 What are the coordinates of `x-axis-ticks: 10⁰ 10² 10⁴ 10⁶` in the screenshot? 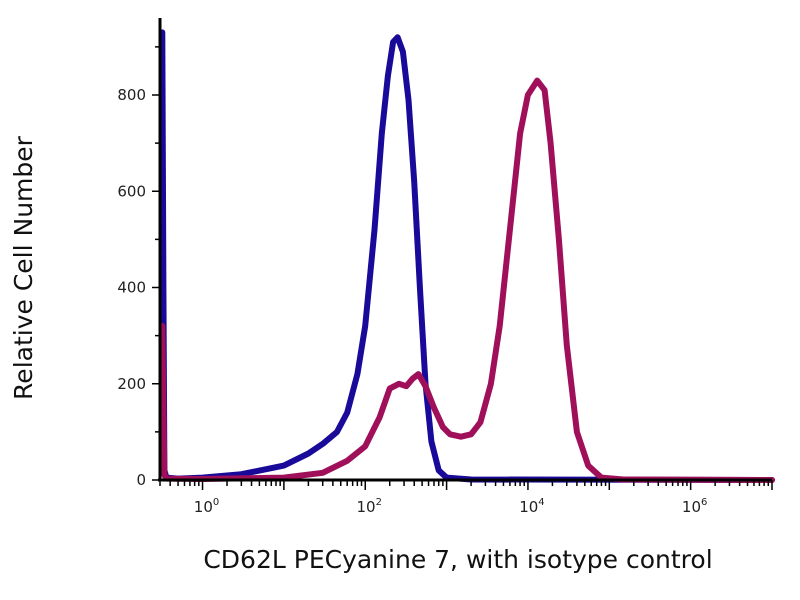 It's located at (466, 498).